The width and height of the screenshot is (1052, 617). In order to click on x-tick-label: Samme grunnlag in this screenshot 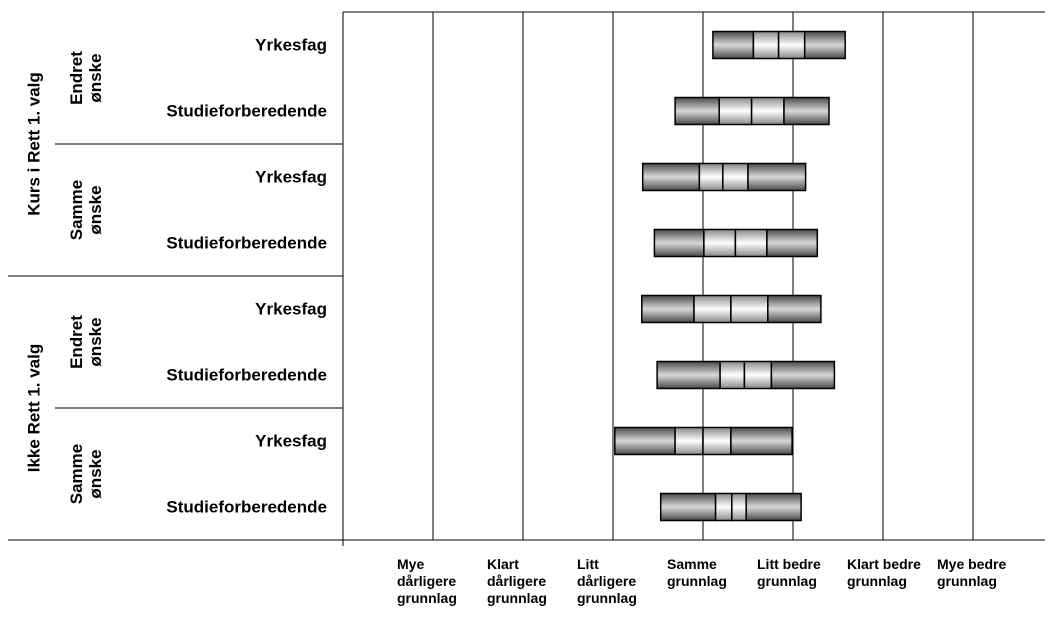, I will do `click(697, 572)`.